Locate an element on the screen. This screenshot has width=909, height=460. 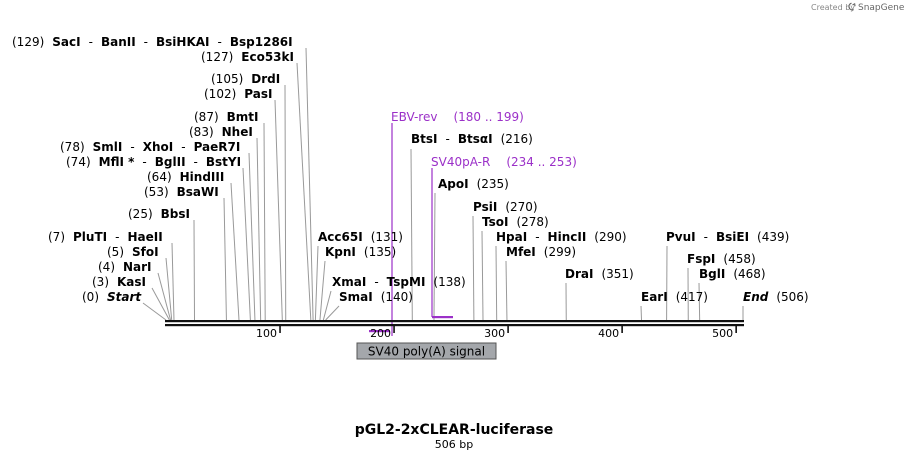
enzyme-name: BtsαI is located at coordinates (475, 139).